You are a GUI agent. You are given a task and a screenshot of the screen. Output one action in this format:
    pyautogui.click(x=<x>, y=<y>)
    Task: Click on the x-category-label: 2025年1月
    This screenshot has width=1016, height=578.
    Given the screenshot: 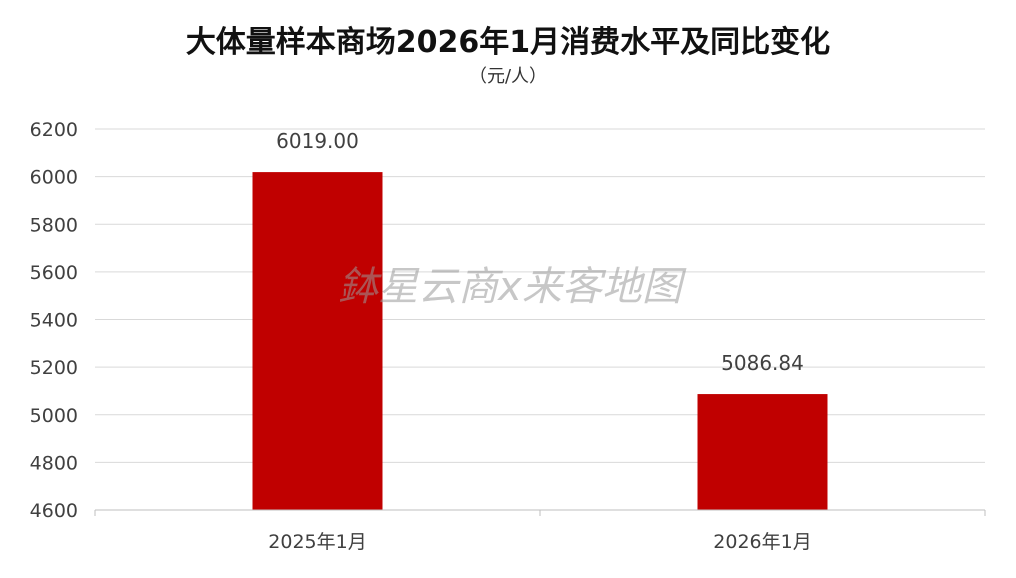 What is the action you would take?
    pyautogui.click(x=317, y=542)
    